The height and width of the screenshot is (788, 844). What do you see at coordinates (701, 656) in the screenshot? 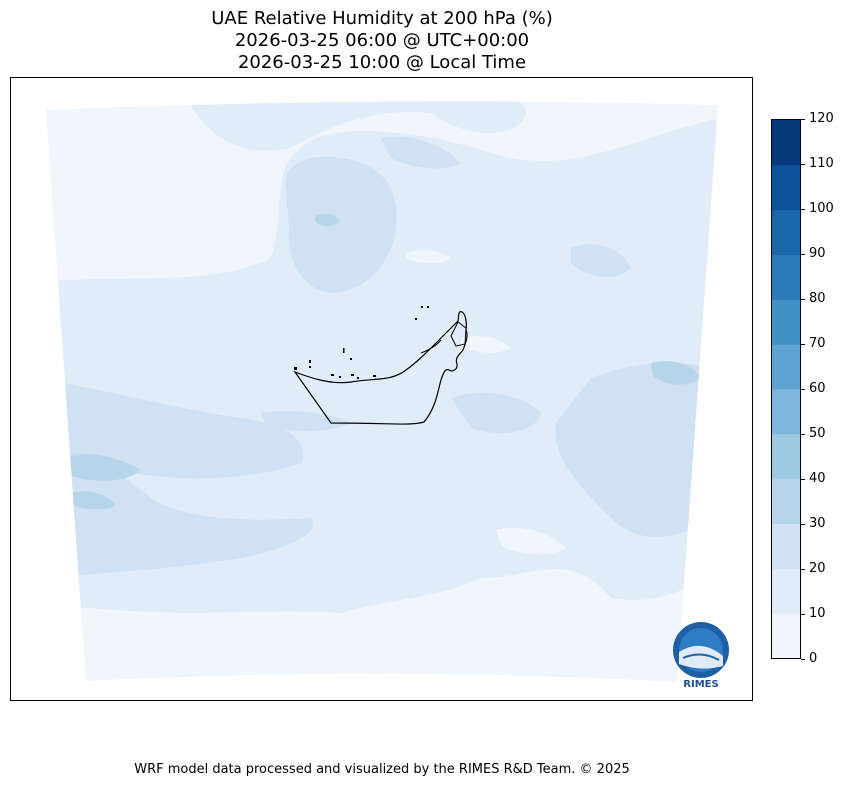
I see `rimes-logo: RIMES` at bounding box center [701, 656].